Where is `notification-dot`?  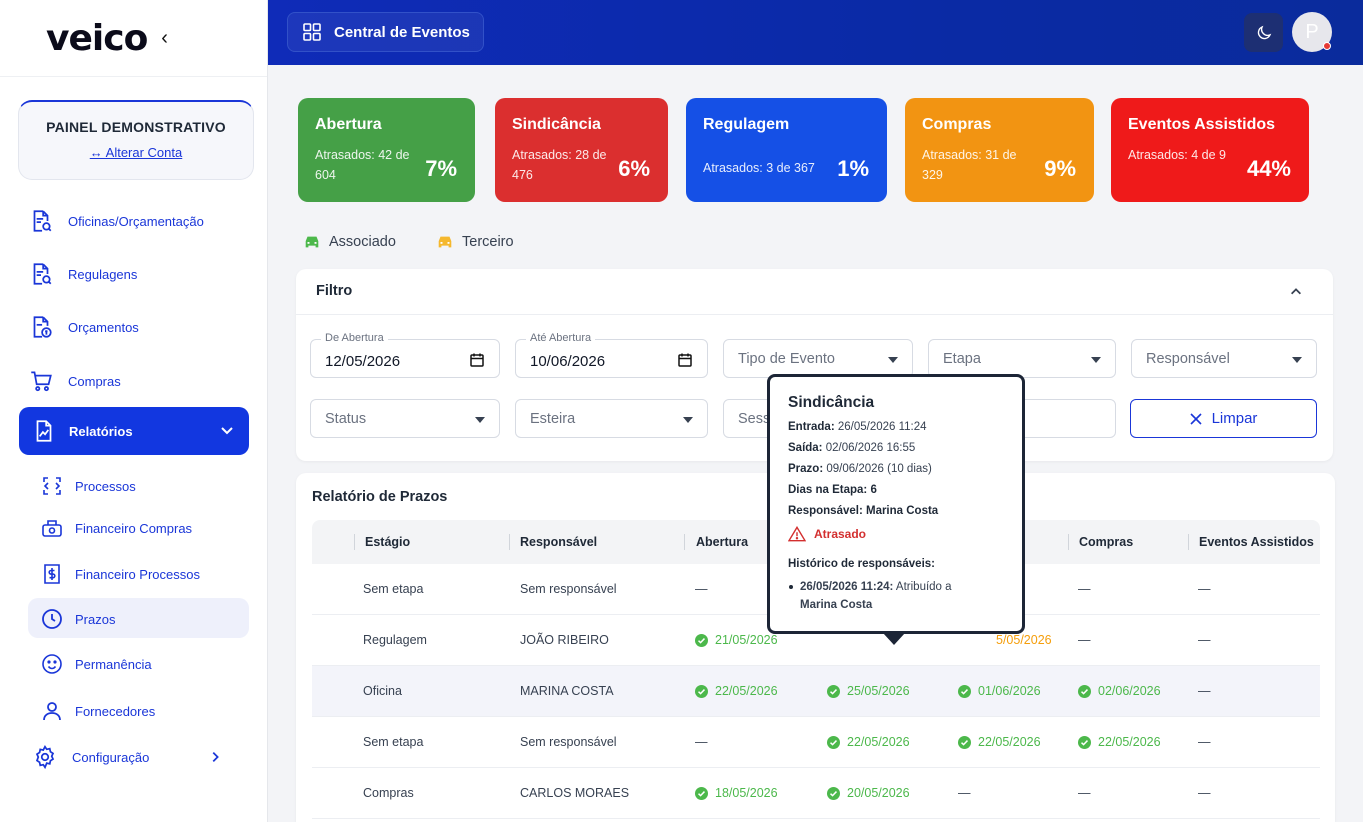 notification-dot is located at coordinates (1327, 46).